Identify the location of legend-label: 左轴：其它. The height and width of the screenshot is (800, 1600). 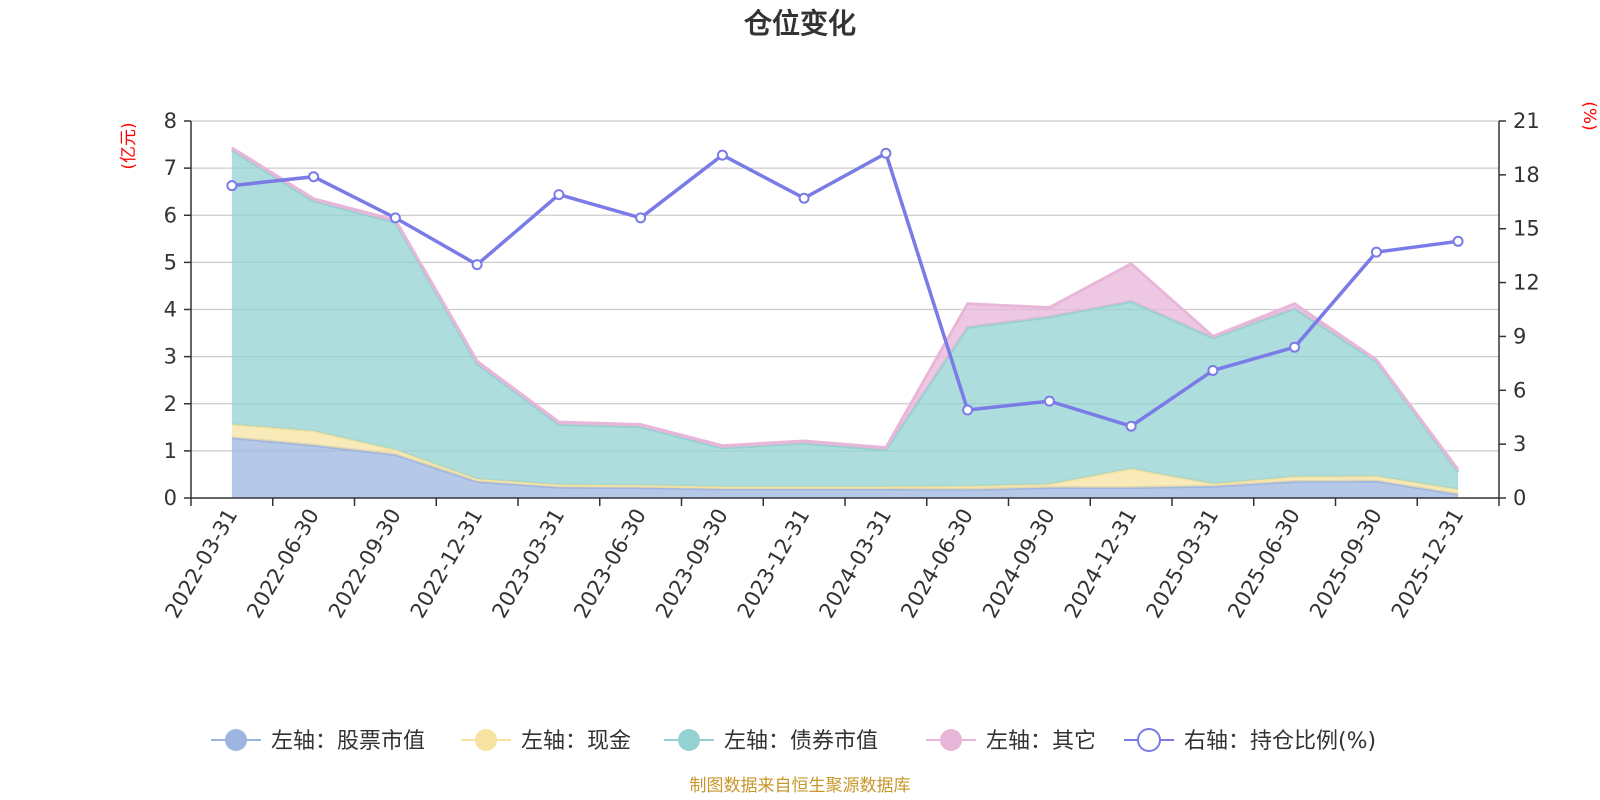
(1041, 741).